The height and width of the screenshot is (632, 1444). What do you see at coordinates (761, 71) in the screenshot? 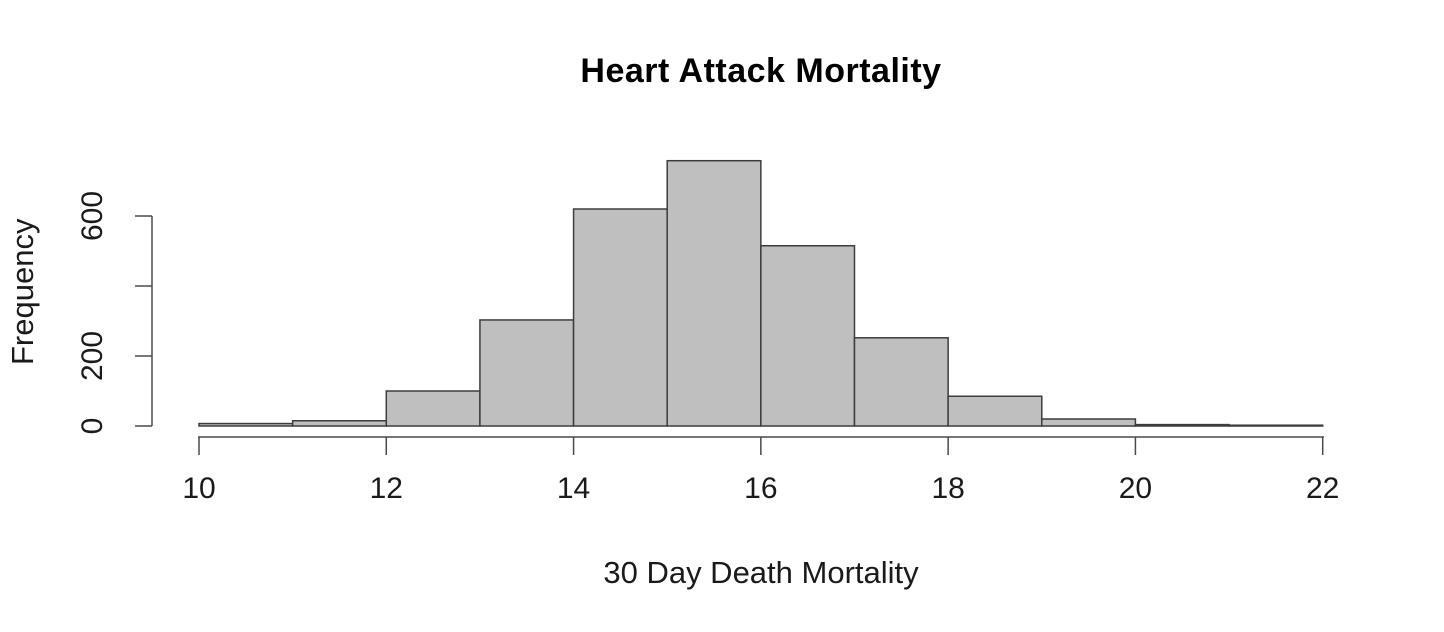
I see `chart-title: Heart Attack Mortality` at bounding box center [761, 71].